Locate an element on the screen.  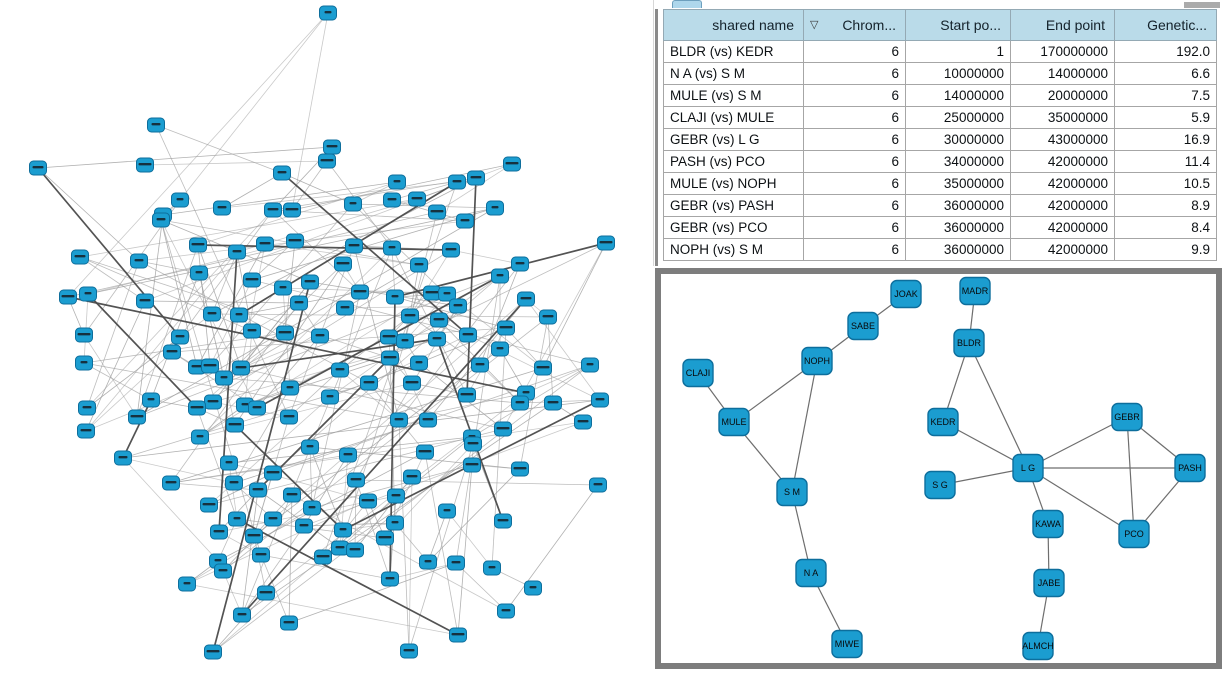
column-header-end-point: End point is located at coordinates (1062, 25).